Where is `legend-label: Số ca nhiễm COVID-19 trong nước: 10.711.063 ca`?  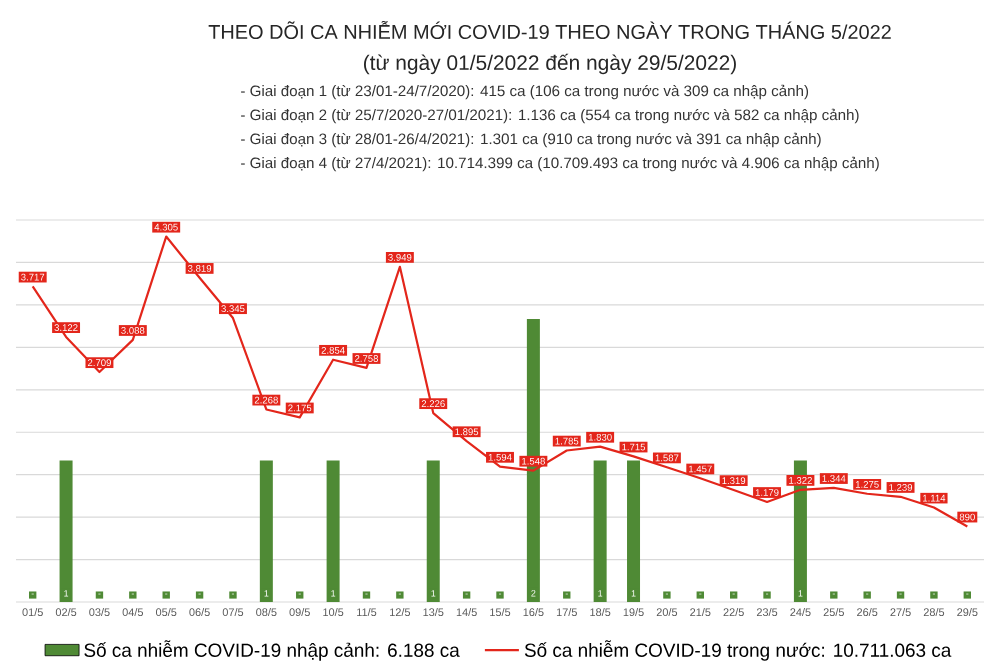
legend-label: Số ca nhiễm COVID-19 trong nước: 10.711.063 ca is located at coordinates (738, 650).